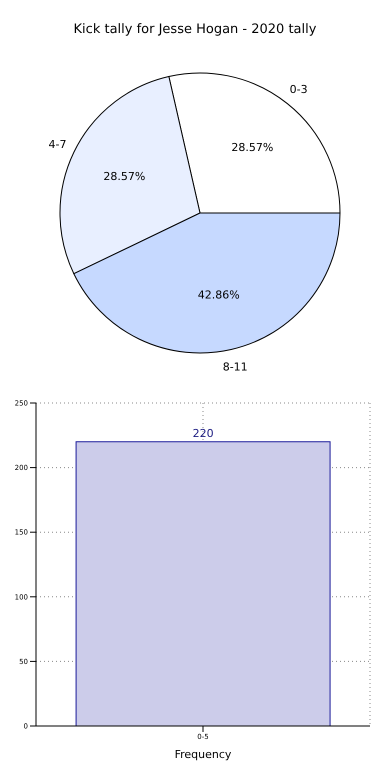 Image resolution: width=390 pixels, height=780 pixels. Describe the element at coordinates (235, 367) in the screenshot. I see `slice-label: 8-11` at that location.